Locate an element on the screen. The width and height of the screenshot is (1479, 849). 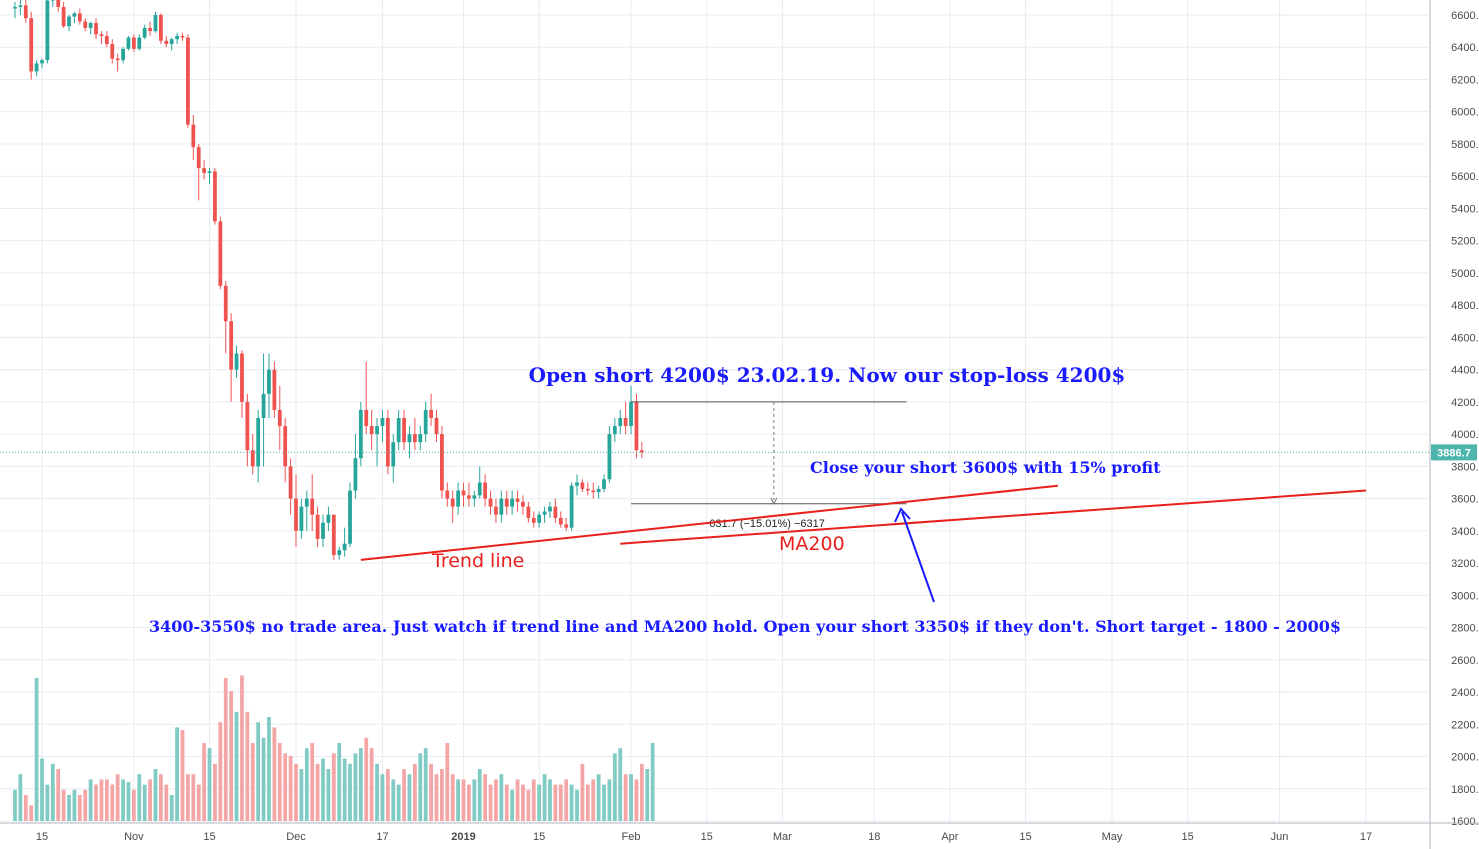
y-tick-label: 2600.0 is located at coordinates (1465, 661).